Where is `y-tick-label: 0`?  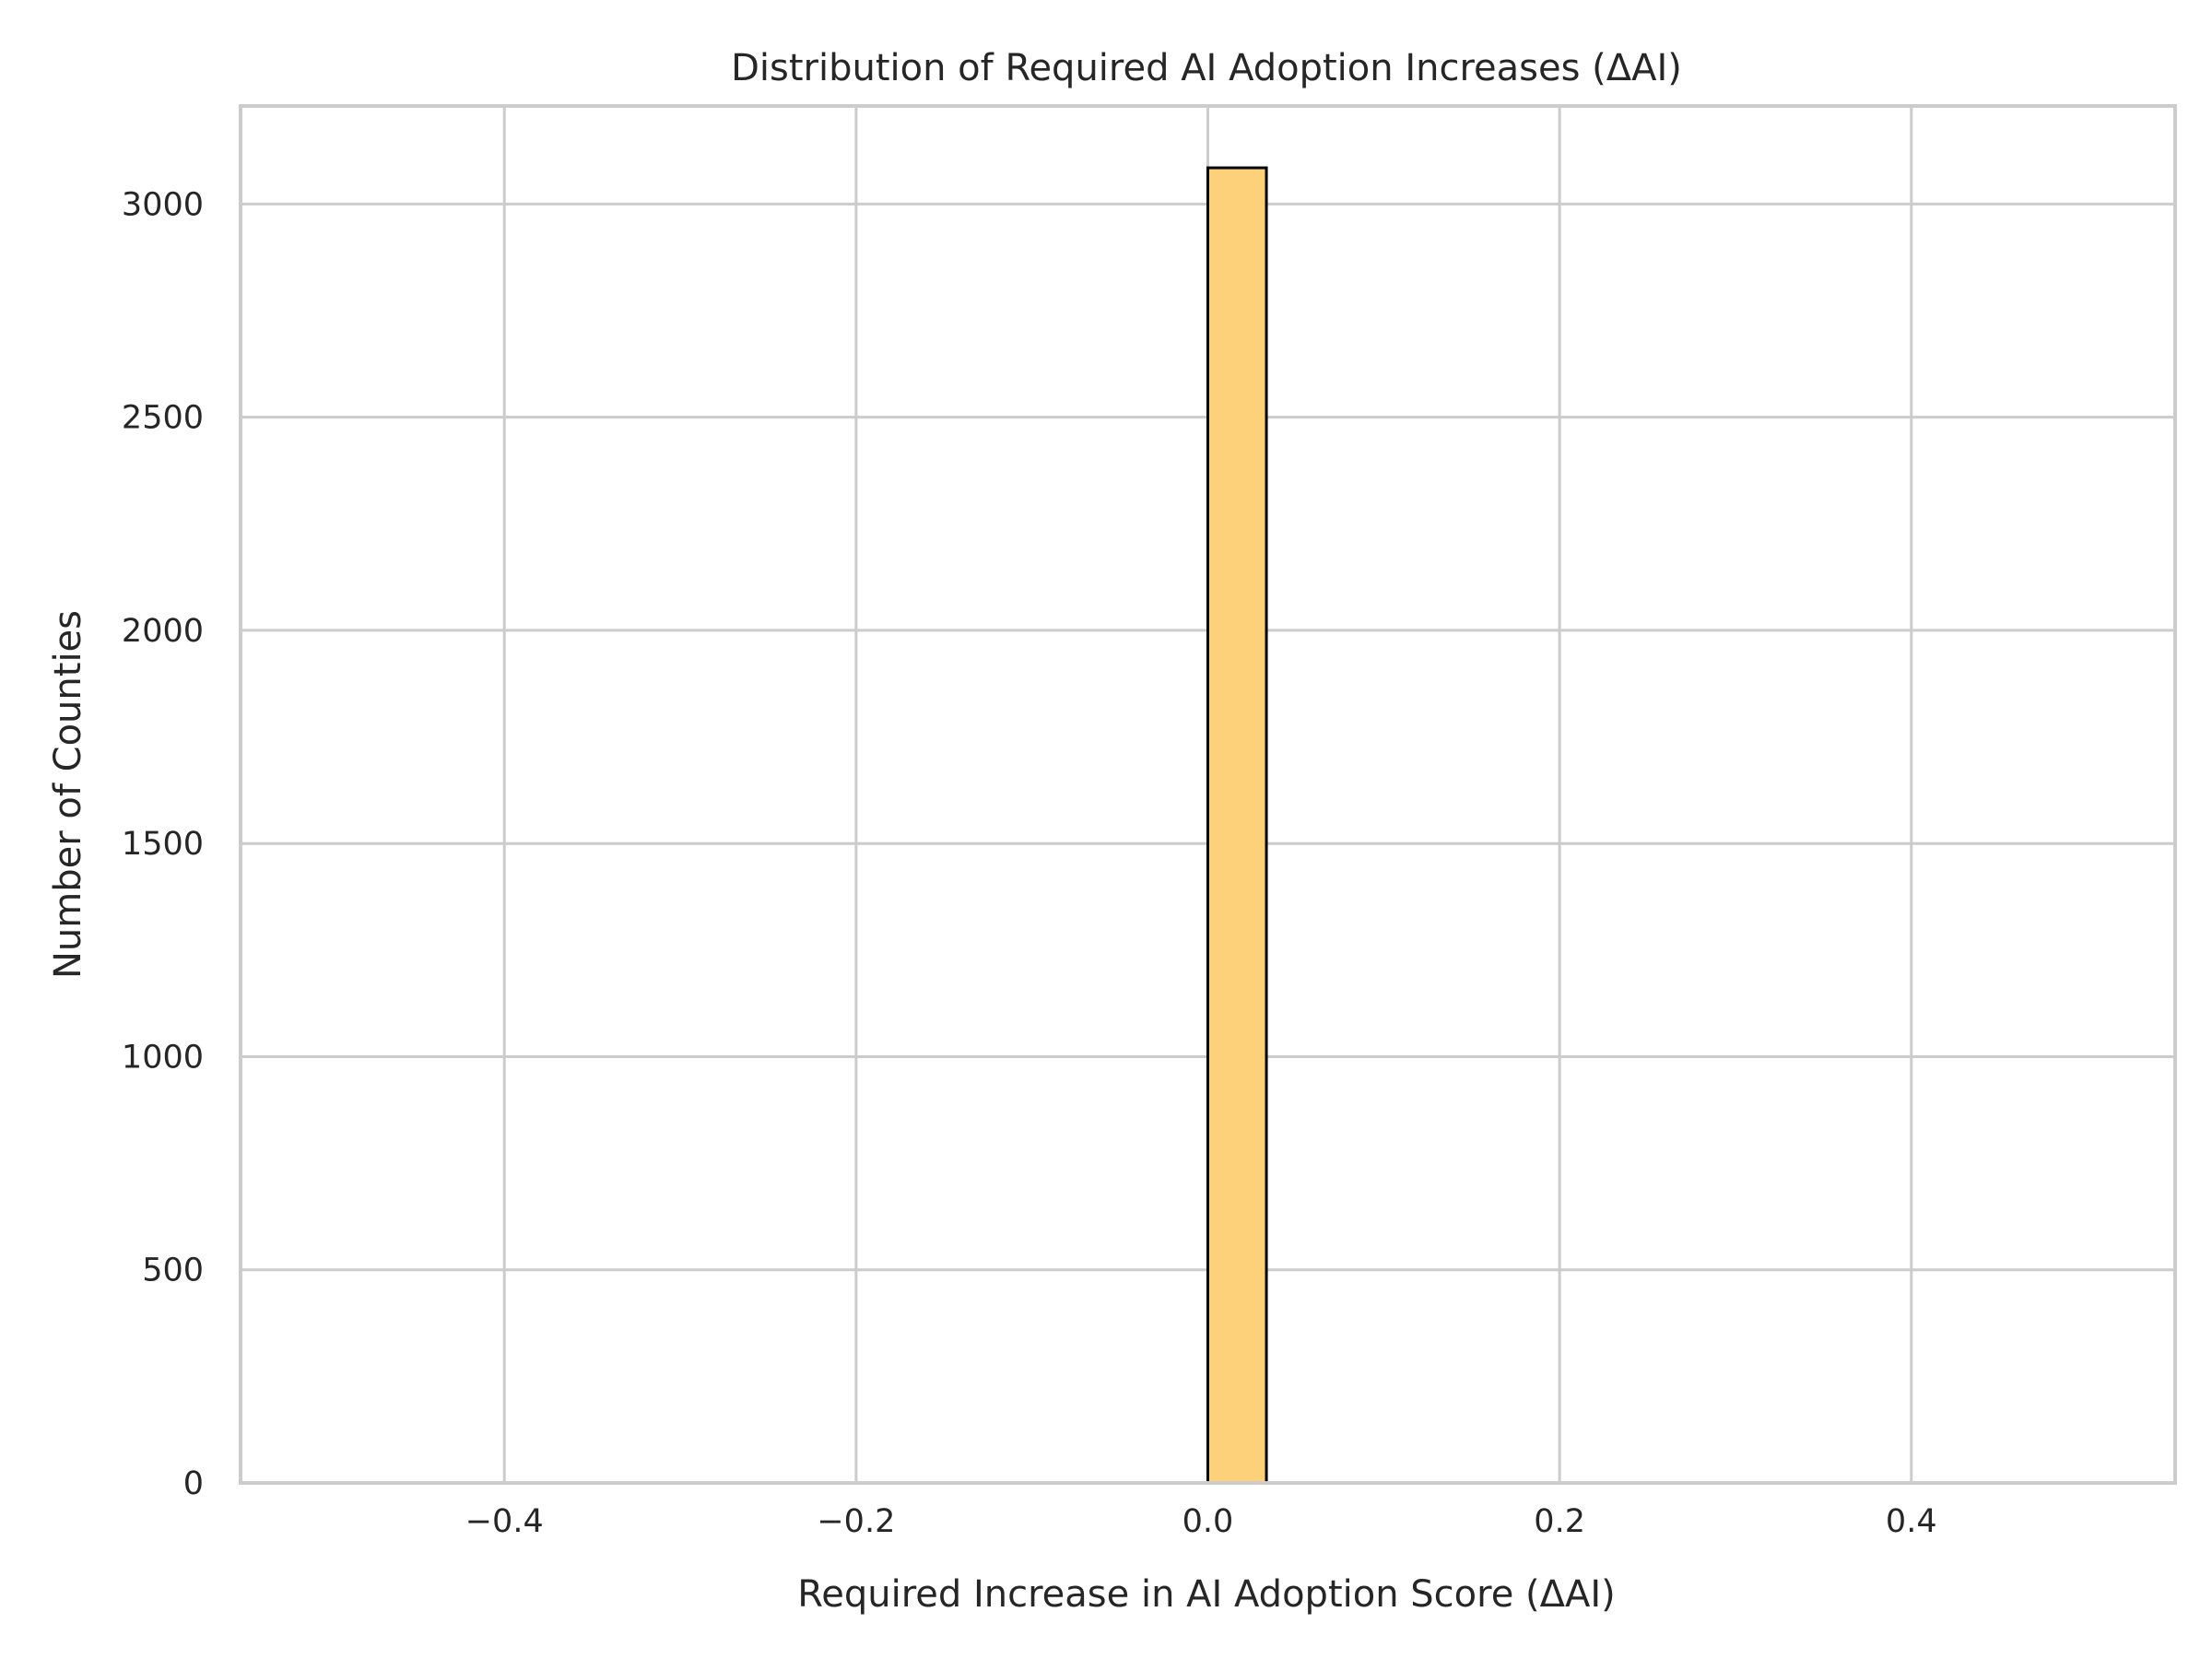 y-tick-label: 0 is located at coordinates (193, 1483).